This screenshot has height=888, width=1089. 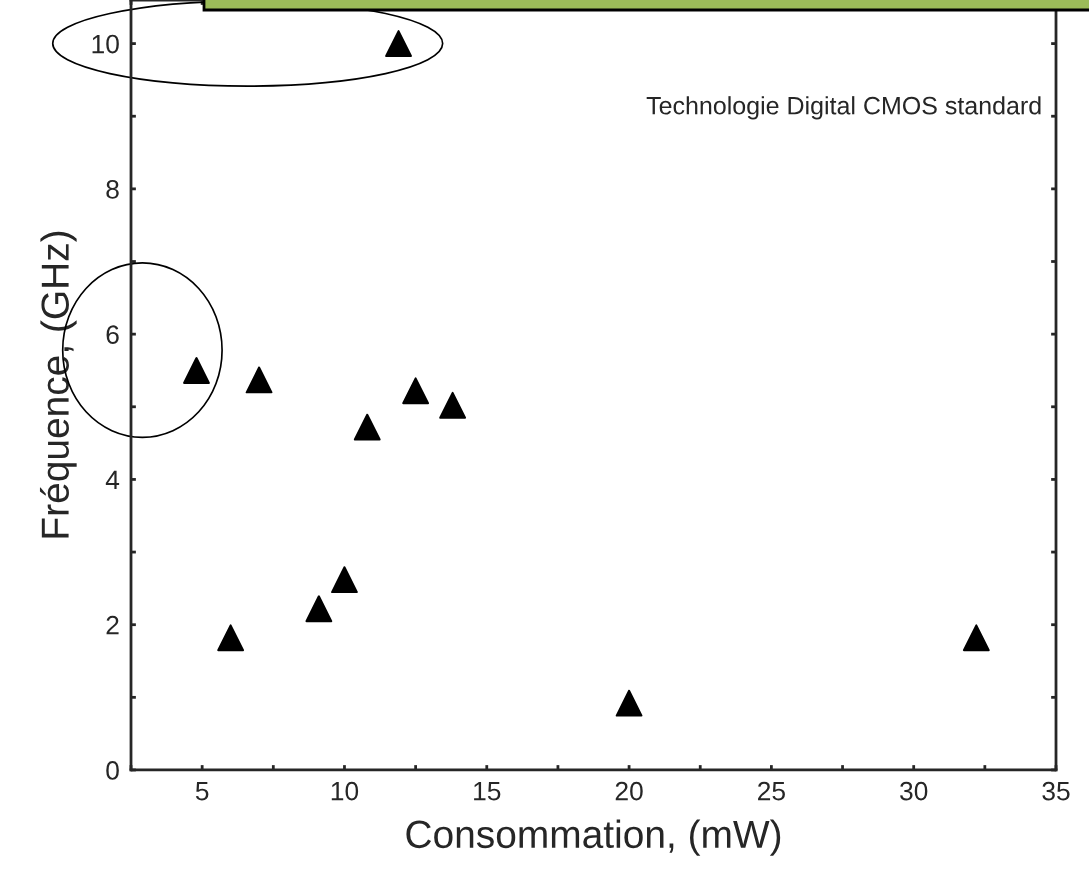 I want to click on annotation: Technologie Digital CMOS standard, so click(x=843, y=108).